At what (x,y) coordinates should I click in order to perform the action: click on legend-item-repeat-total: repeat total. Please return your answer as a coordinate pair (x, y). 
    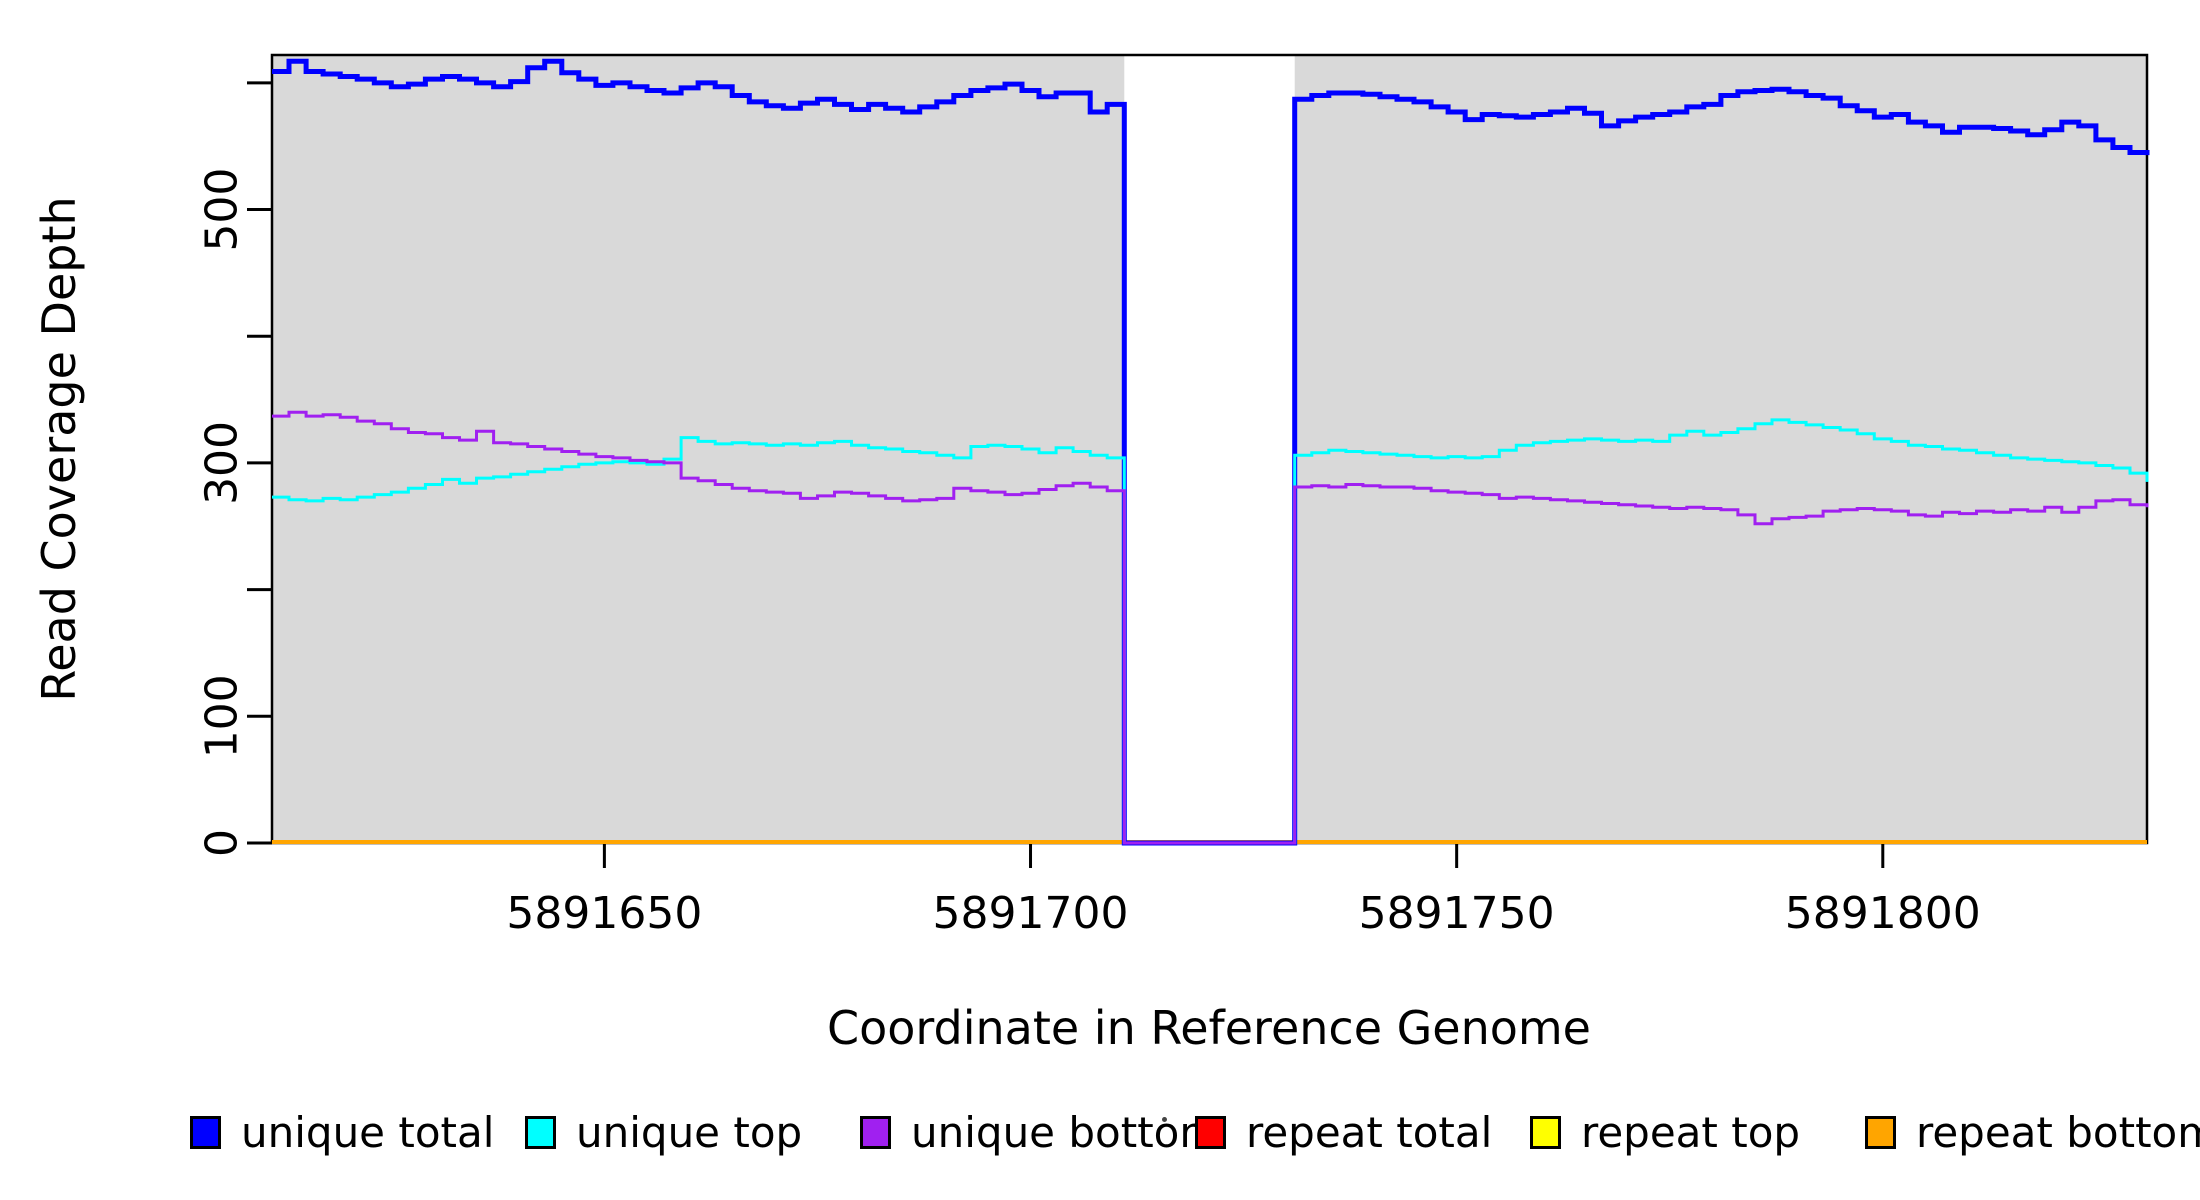
    Looking at the image, I should click on (1343, 1132).